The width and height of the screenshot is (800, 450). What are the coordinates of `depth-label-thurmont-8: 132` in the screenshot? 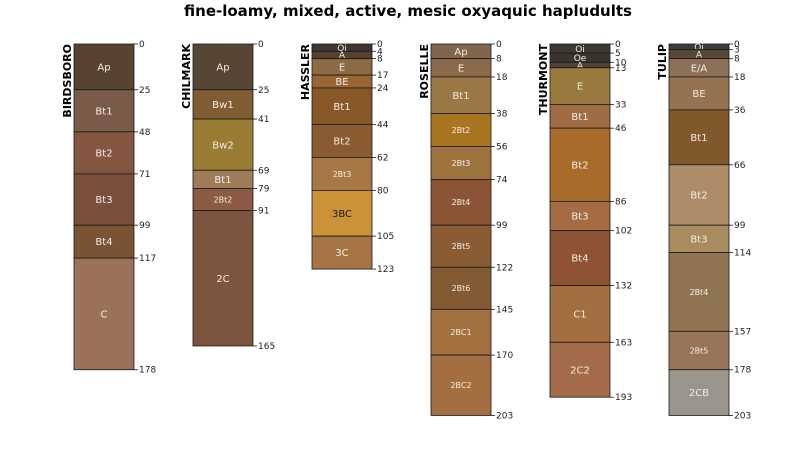 It's located at (623, 287).